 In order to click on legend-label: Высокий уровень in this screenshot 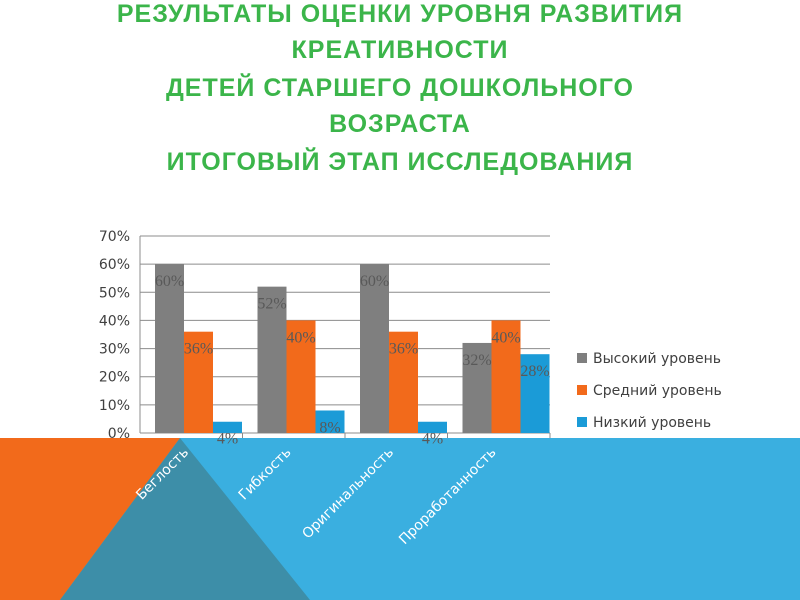, I will do `click(657, 359)`.